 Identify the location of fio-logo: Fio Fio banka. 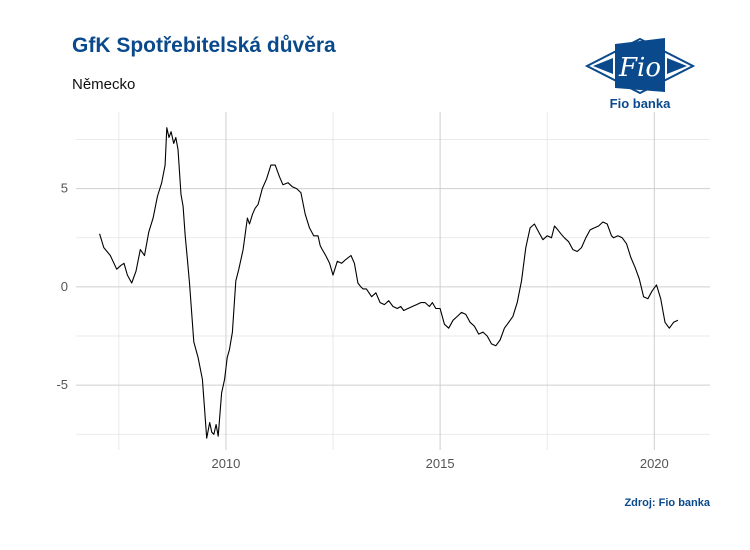
(640, 76).